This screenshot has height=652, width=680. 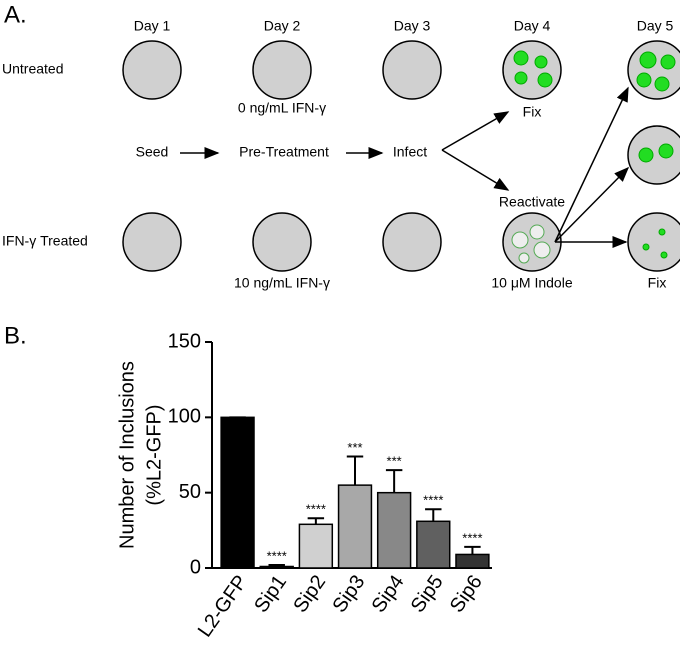 What do you see at coordinates (466, 593) in the screenshot?
I see `x-tick-label: Sip6` at bounding box center [466, 593].